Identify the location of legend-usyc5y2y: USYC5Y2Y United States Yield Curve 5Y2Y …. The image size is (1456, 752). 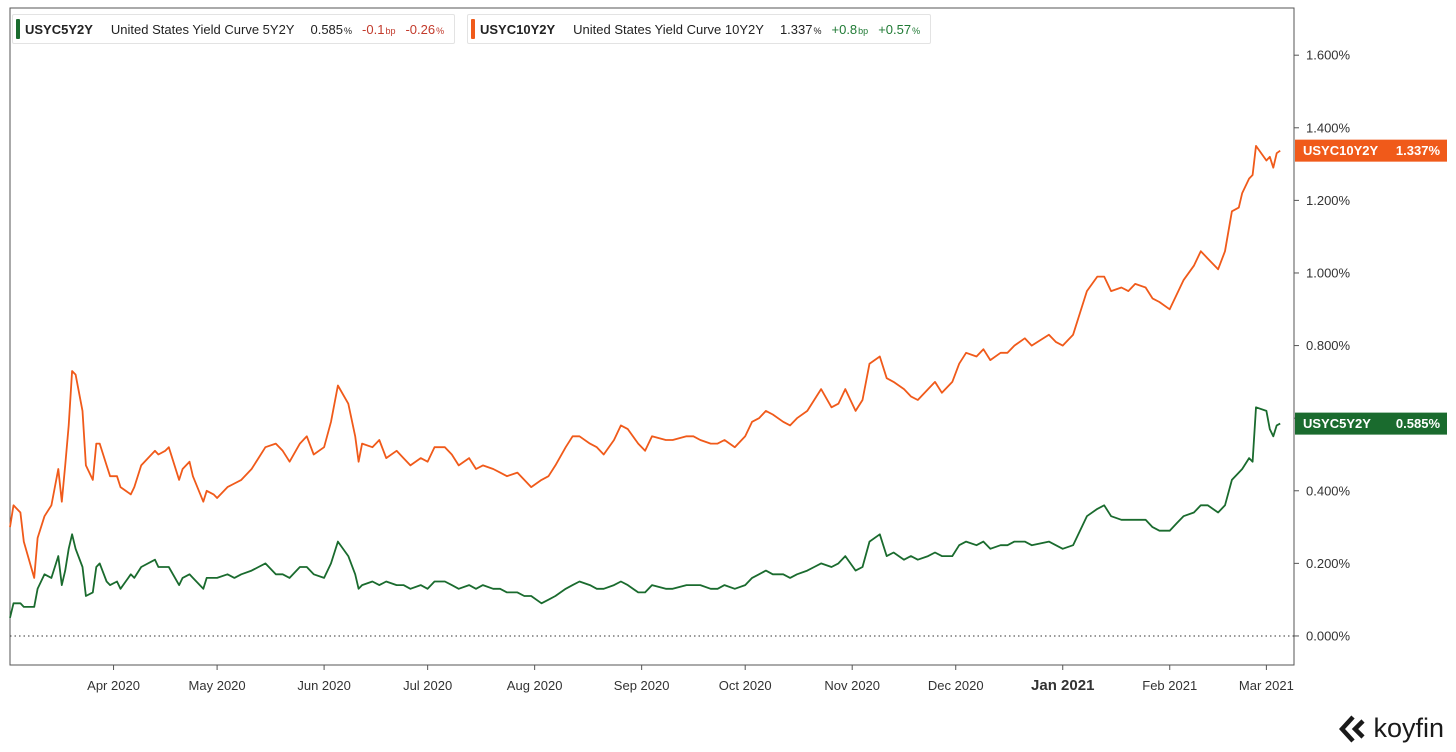
(234, 29).